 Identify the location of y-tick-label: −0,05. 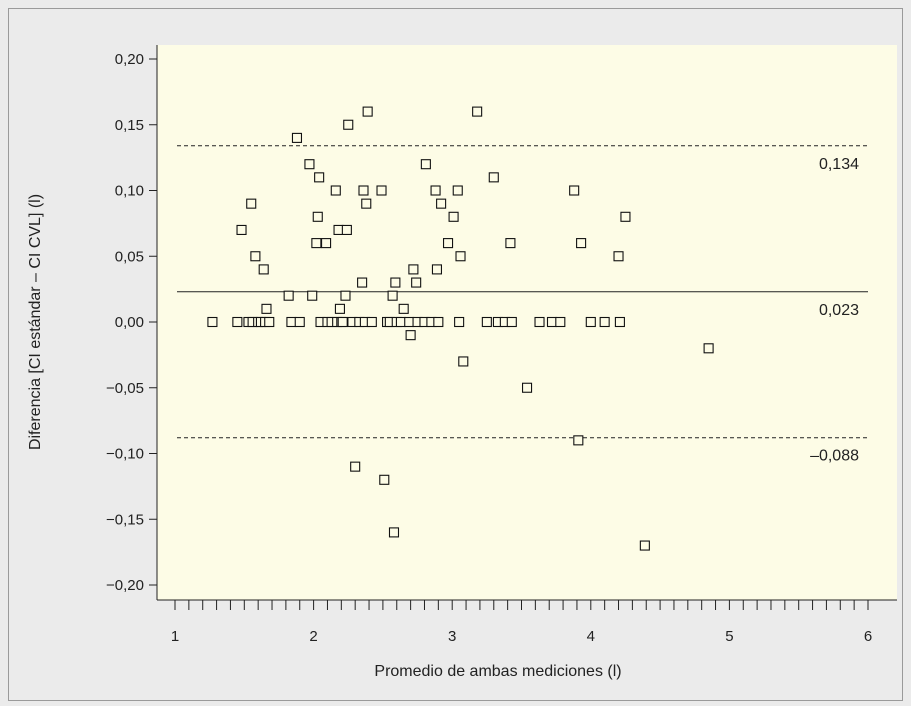
(125, 388).